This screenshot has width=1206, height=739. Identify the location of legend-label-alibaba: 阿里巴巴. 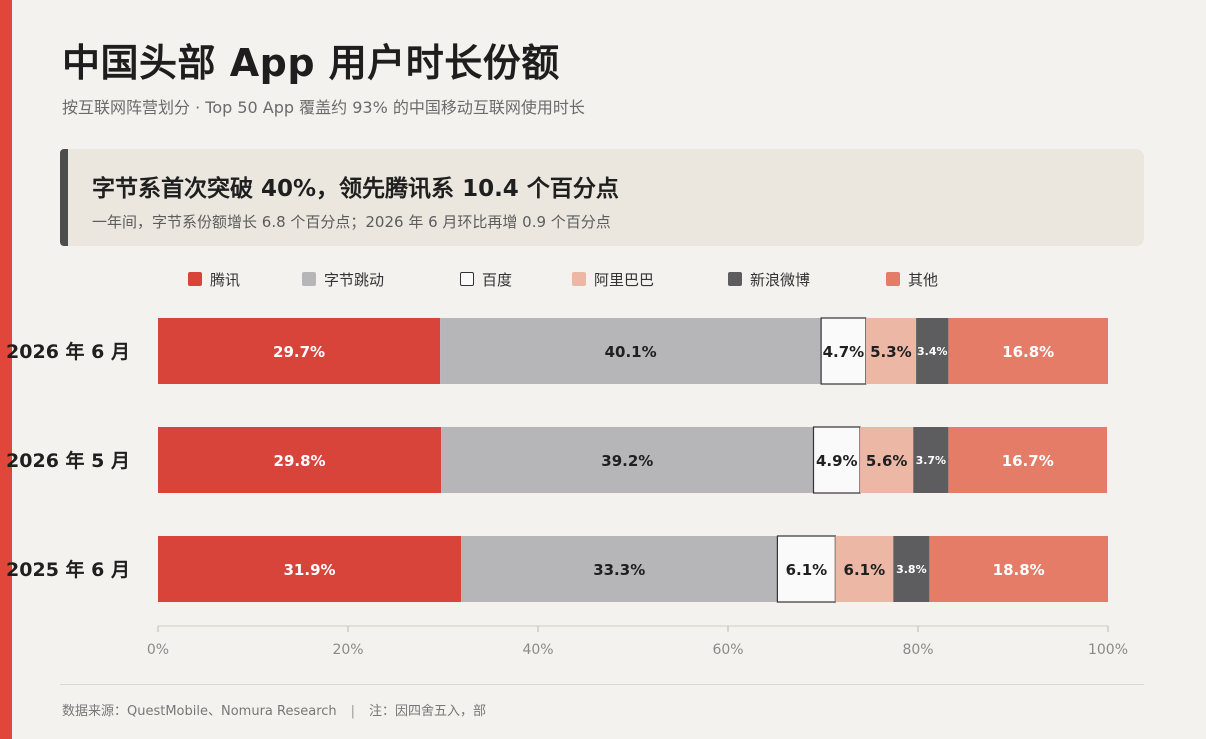
(624, 279).